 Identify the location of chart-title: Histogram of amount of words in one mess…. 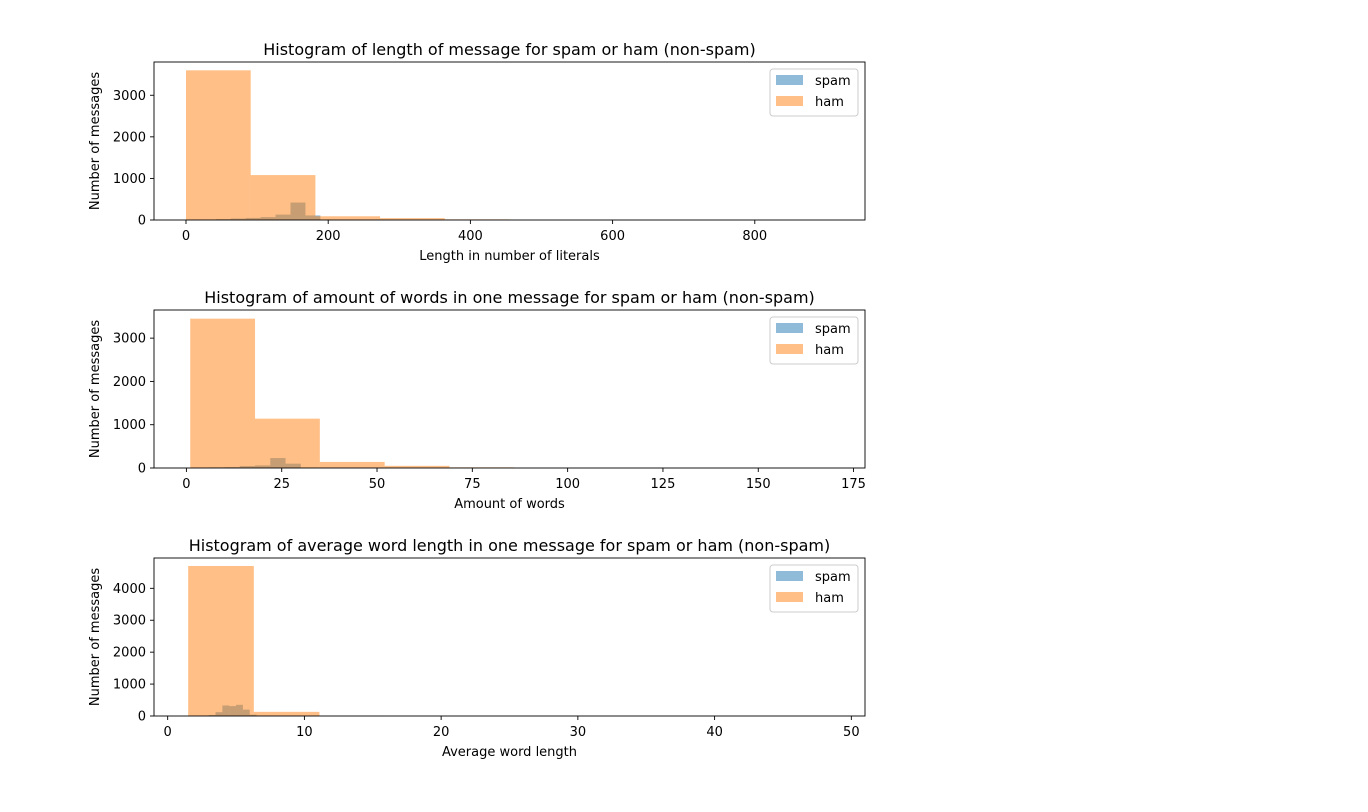
(509, 297).